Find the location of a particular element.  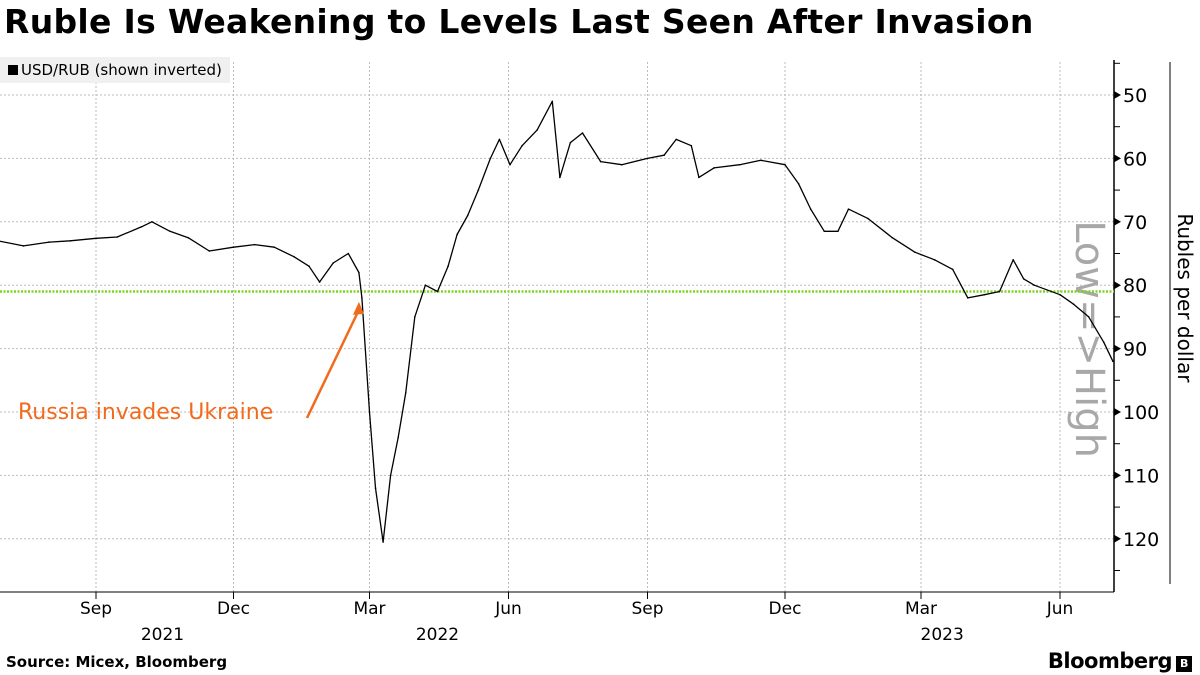

x-year-label: 2023 is located at coordinates (942, 635).